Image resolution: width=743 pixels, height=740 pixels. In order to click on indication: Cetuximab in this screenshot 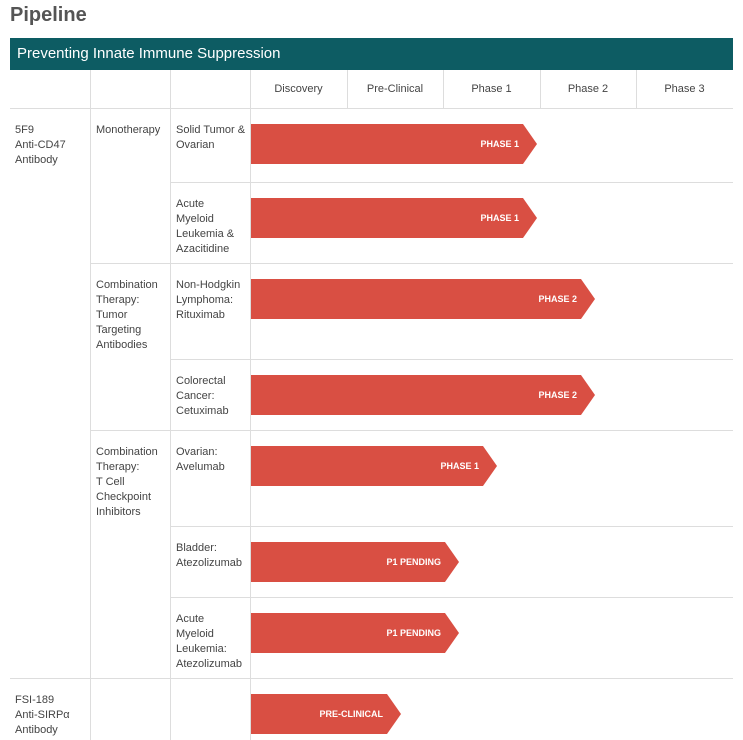, I will do `click(202, 411)`.